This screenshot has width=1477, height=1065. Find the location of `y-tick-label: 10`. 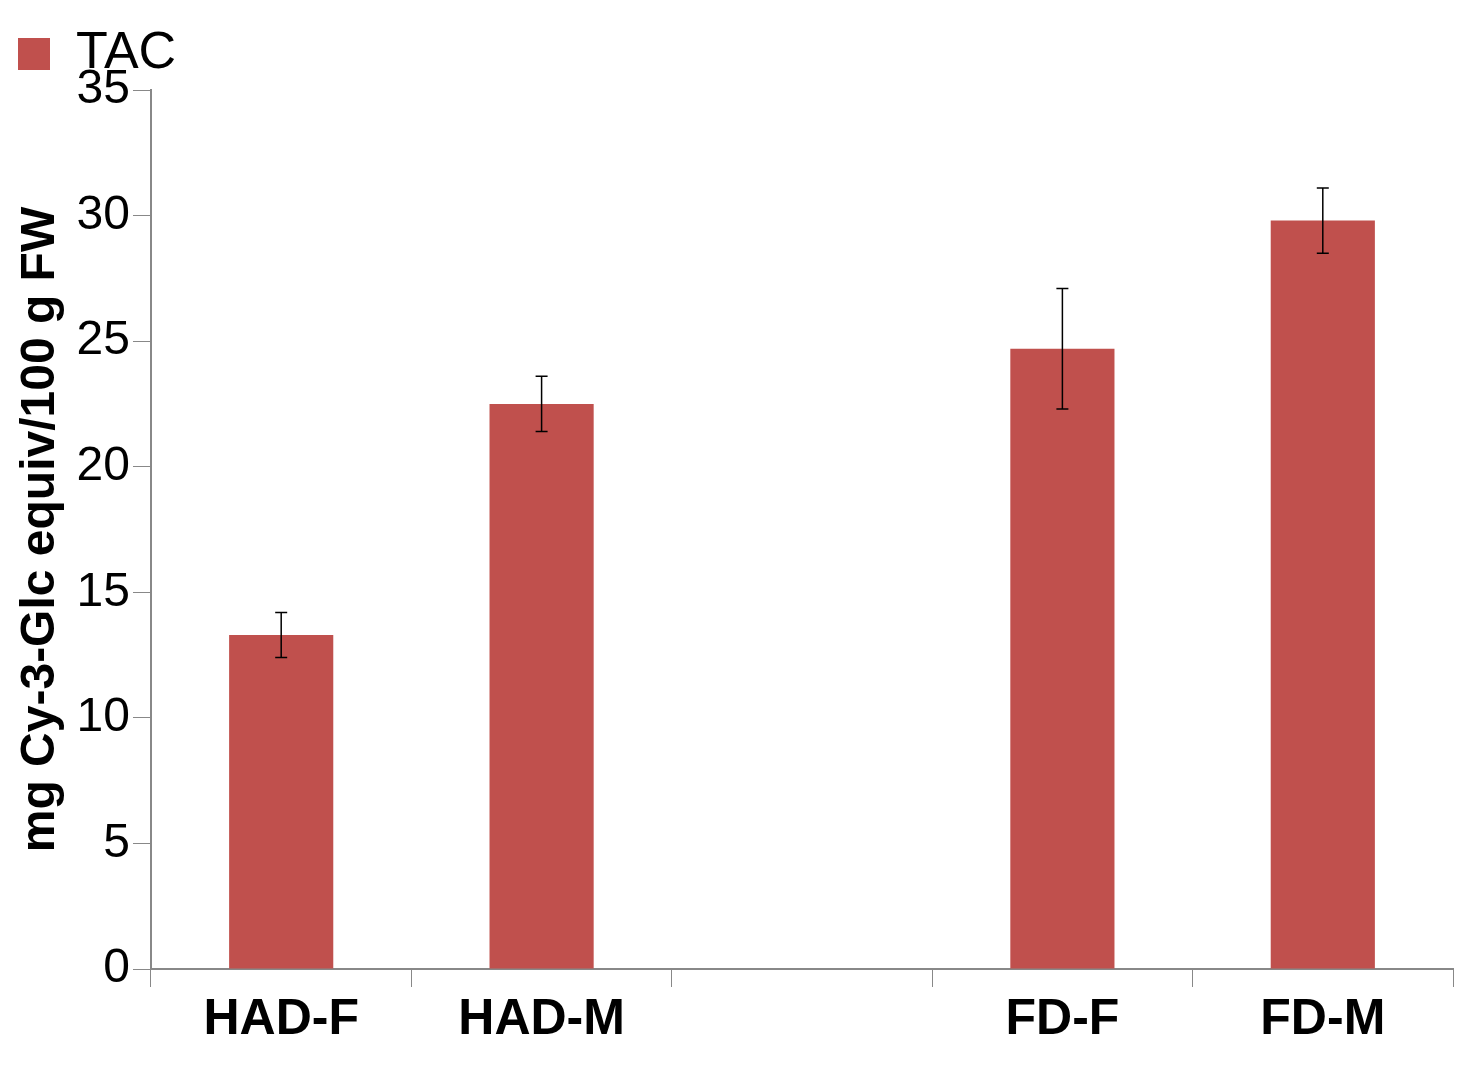

y-tick-label: 10 is located at coordinates (103, 715).